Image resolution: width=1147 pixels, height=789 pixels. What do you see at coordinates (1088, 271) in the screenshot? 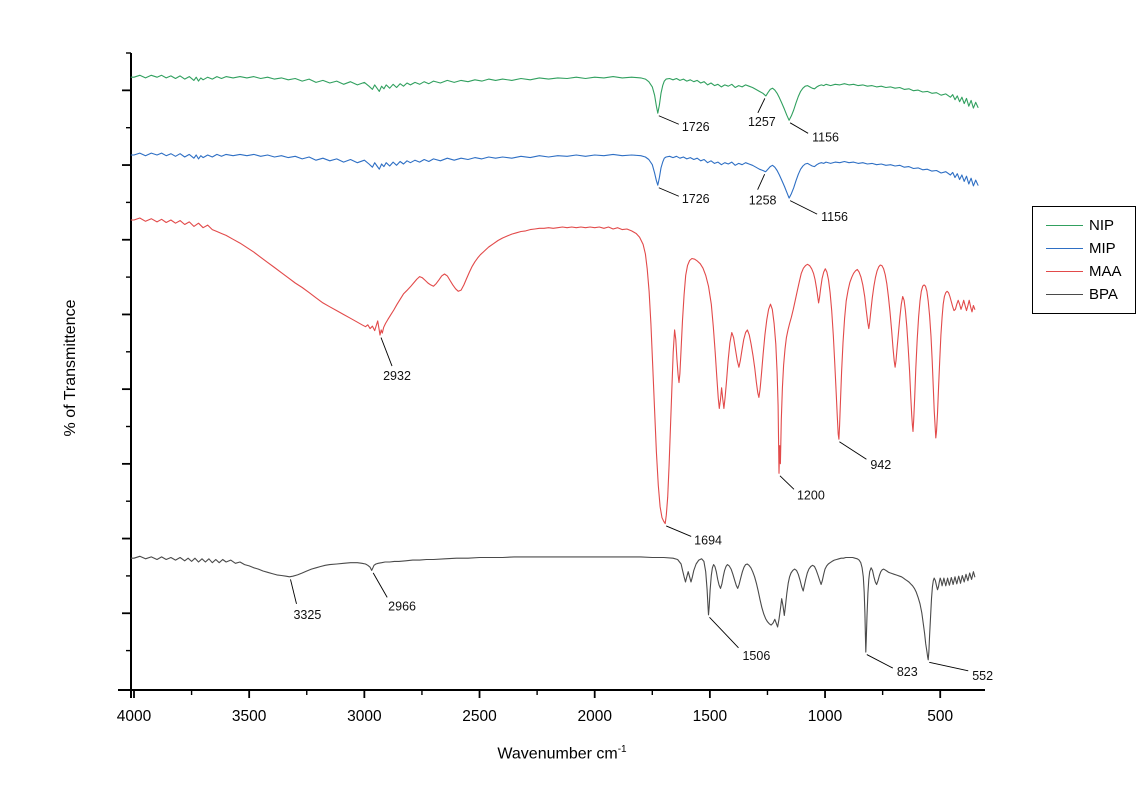
I see `legend-item-MAA: MAA` at bounding box center [1088, 271].